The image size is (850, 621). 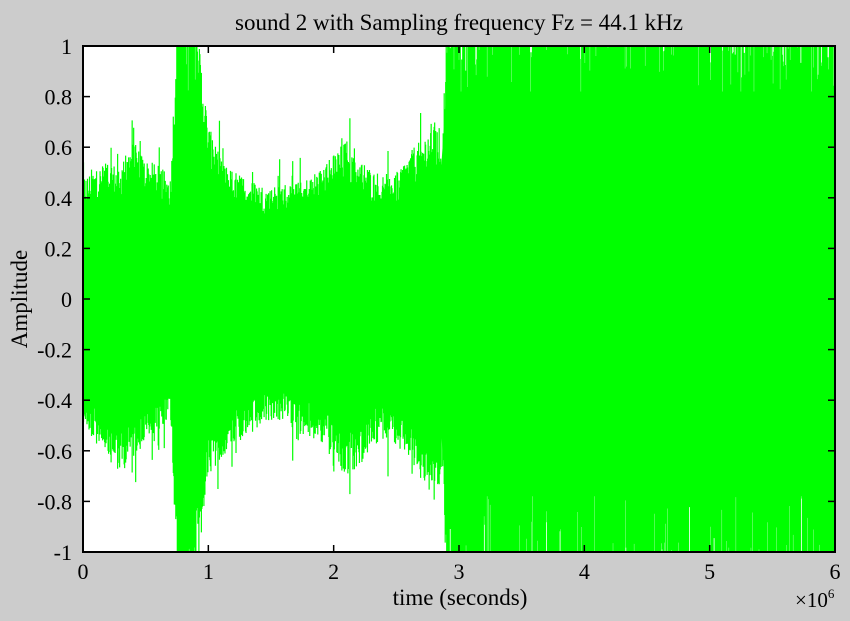 What do you see at coordinates (584, 571) in the screenshot?
I see `x-tick-label: 4` at bounding box center [584, 571].